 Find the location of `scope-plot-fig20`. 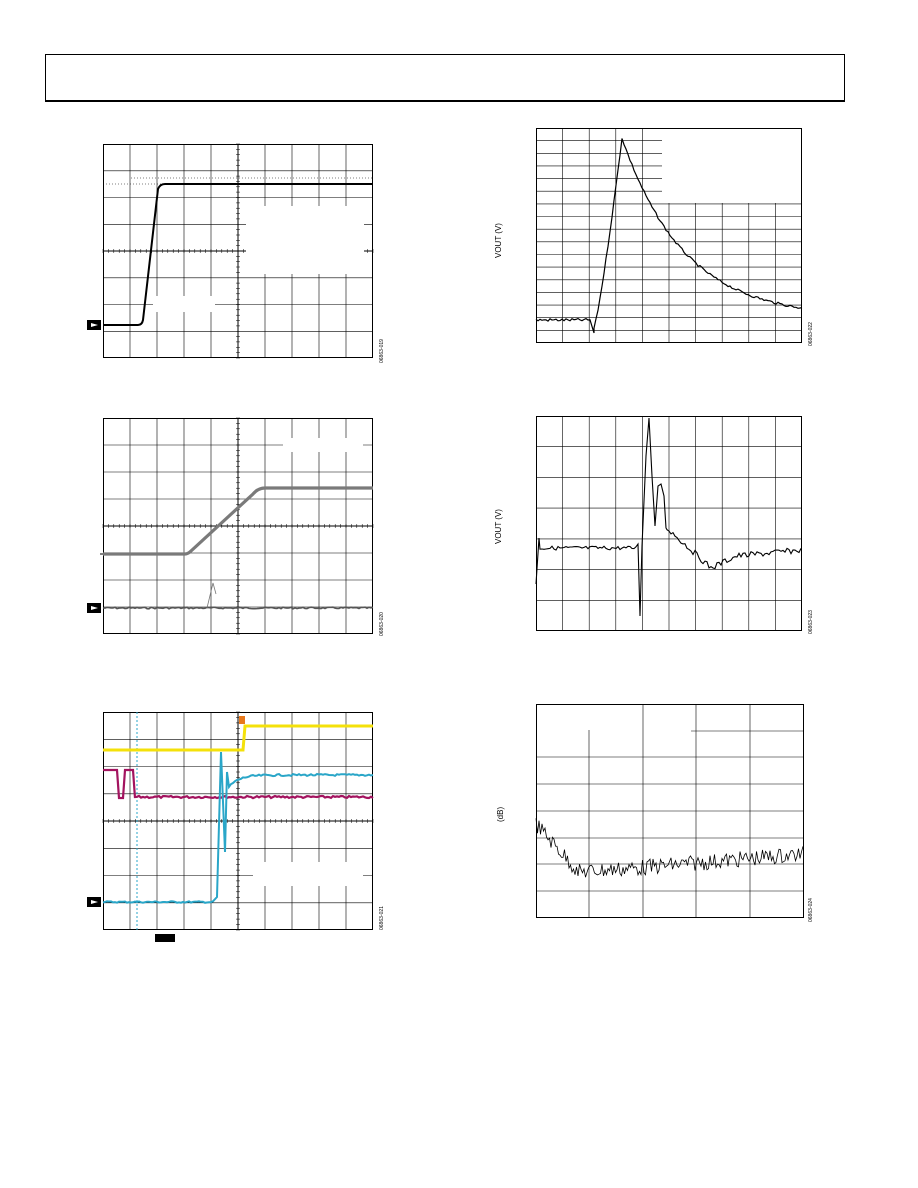

scope-plot-fig20 is located at coordinates (230, 526).